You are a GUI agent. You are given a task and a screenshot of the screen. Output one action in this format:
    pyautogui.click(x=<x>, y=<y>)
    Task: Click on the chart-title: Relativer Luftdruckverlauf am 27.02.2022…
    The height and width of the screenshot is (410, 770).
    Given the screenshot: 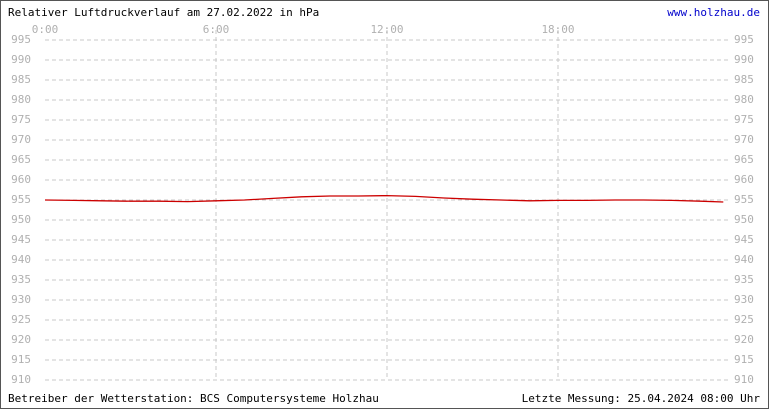 What is the action you would take?
    pyautogui.click(x=163, y=12)
    